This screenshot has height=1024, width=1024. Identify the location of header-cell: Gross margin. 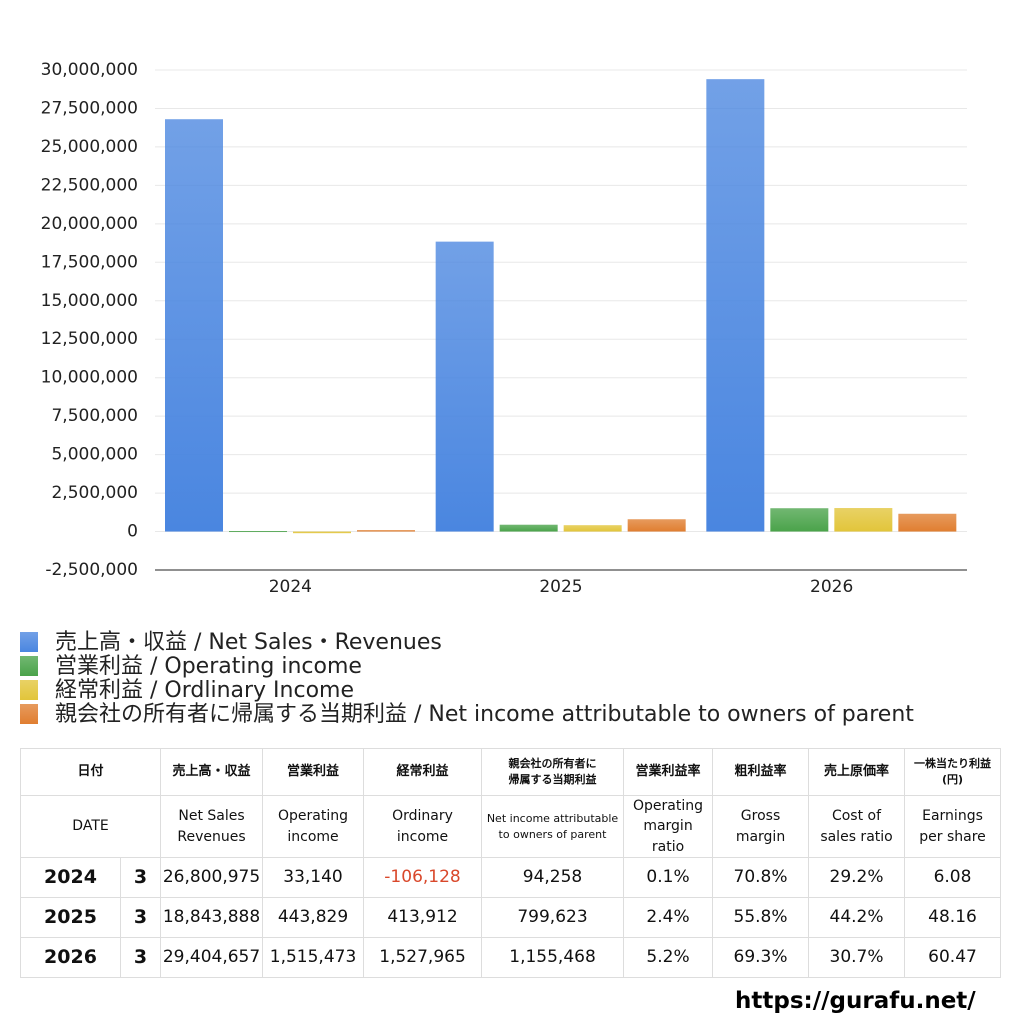
(761, 826).